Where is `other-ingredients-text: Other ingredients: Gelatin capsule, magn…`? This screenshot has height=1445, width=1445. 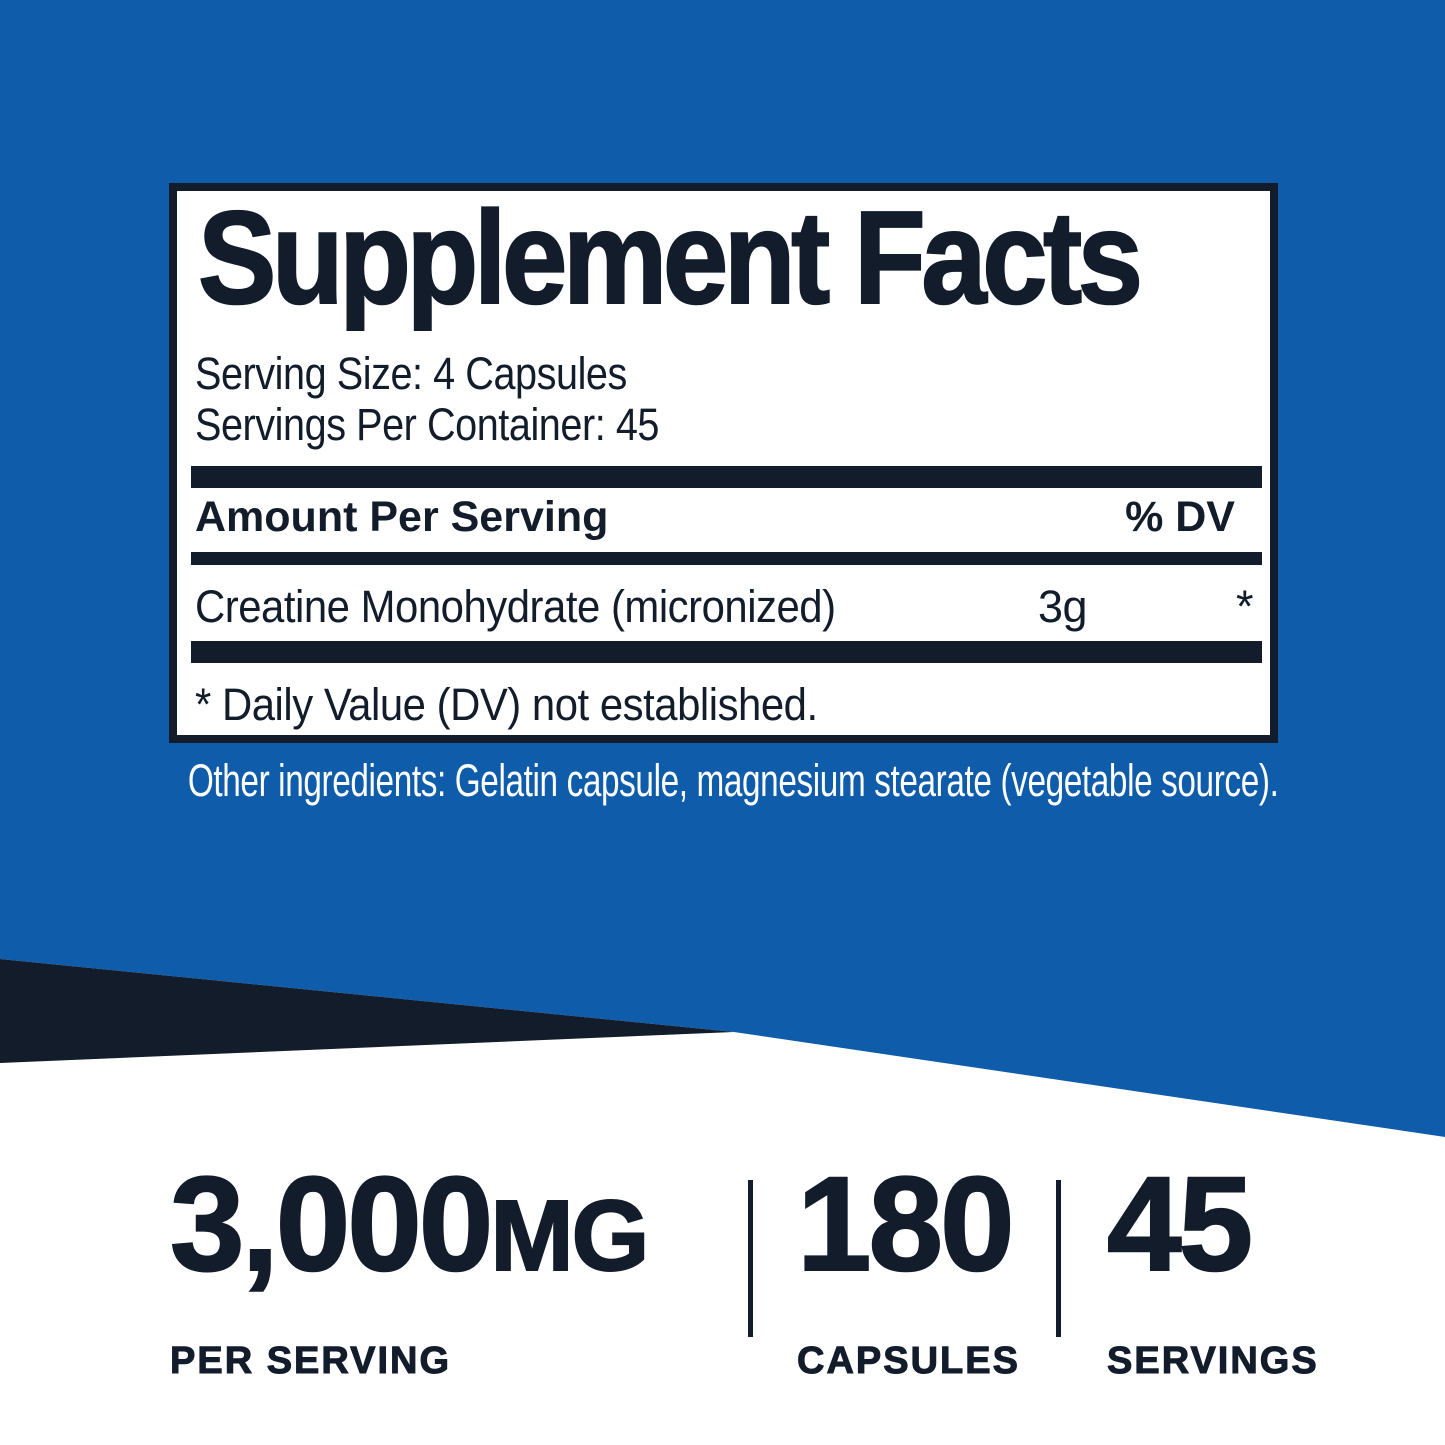
other-ingredients-text: Other ingredients: Gelatin capsule, magn… is located at coordinates (733, 780).